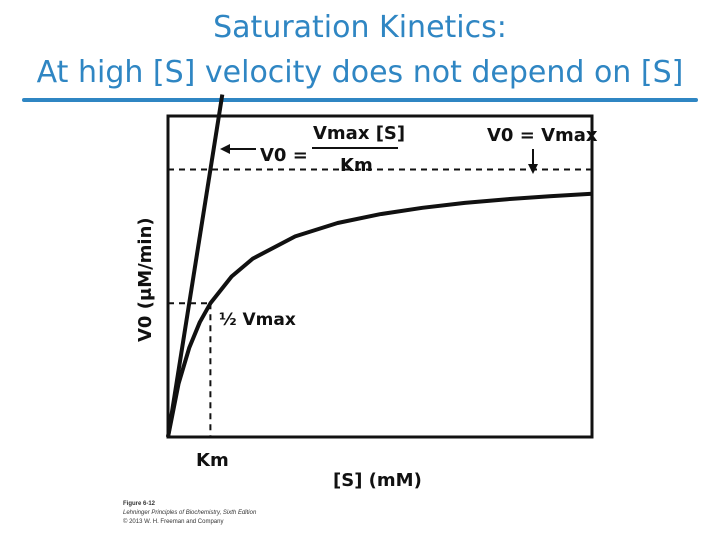 This screenshot has height=540, width=720. What do you see at coordinates (360, 100) in the screenshot?
I see `title-underline` at bounding box center [360, 100].